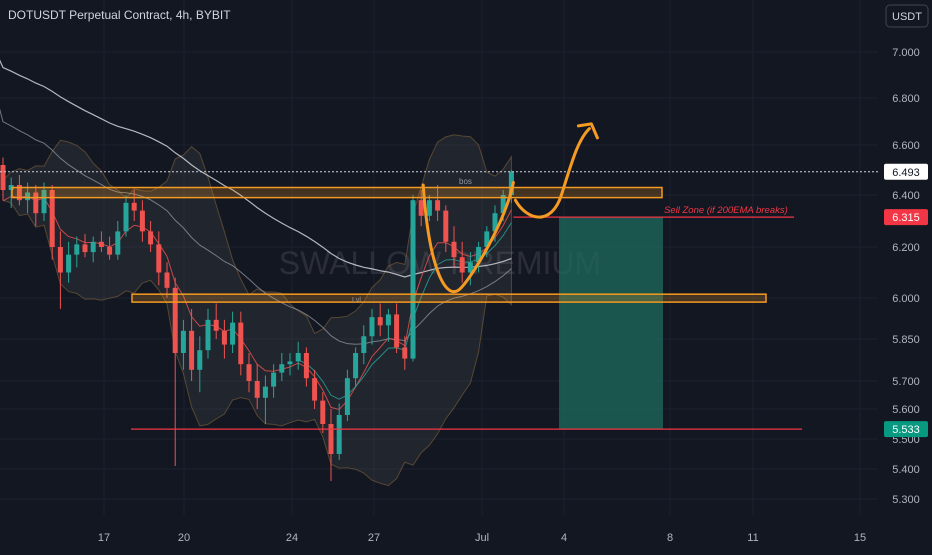 The width and height of the screenshot is (932, 555). What do you see at coordinates (752, 538) in the screenshot?
I see `x-tick-label: 11` at bounding box center [752, 538].